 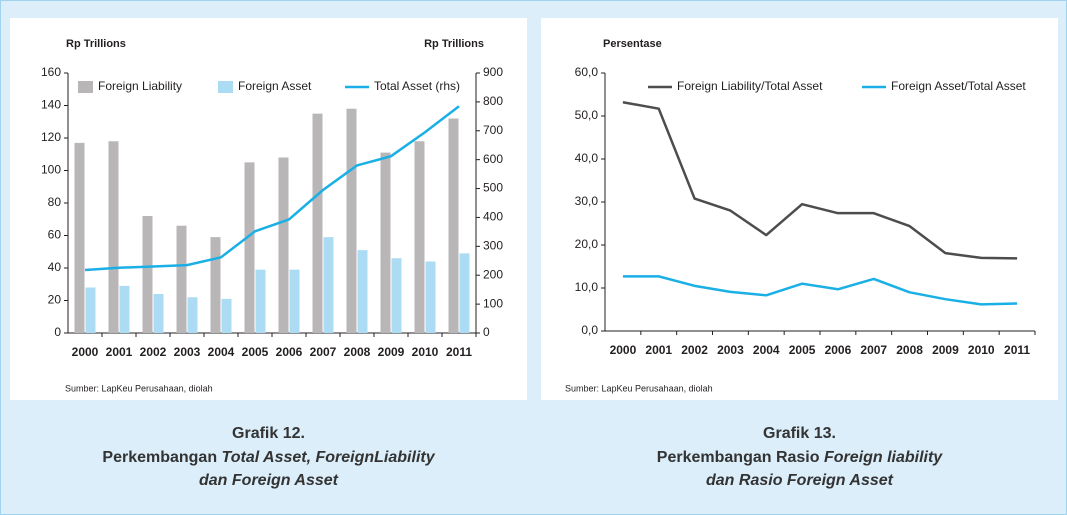 What do you see at coordinates (493, 217) in the screenshot?
I see `y2-tick-label: 400` at bounding box center [493, 217].